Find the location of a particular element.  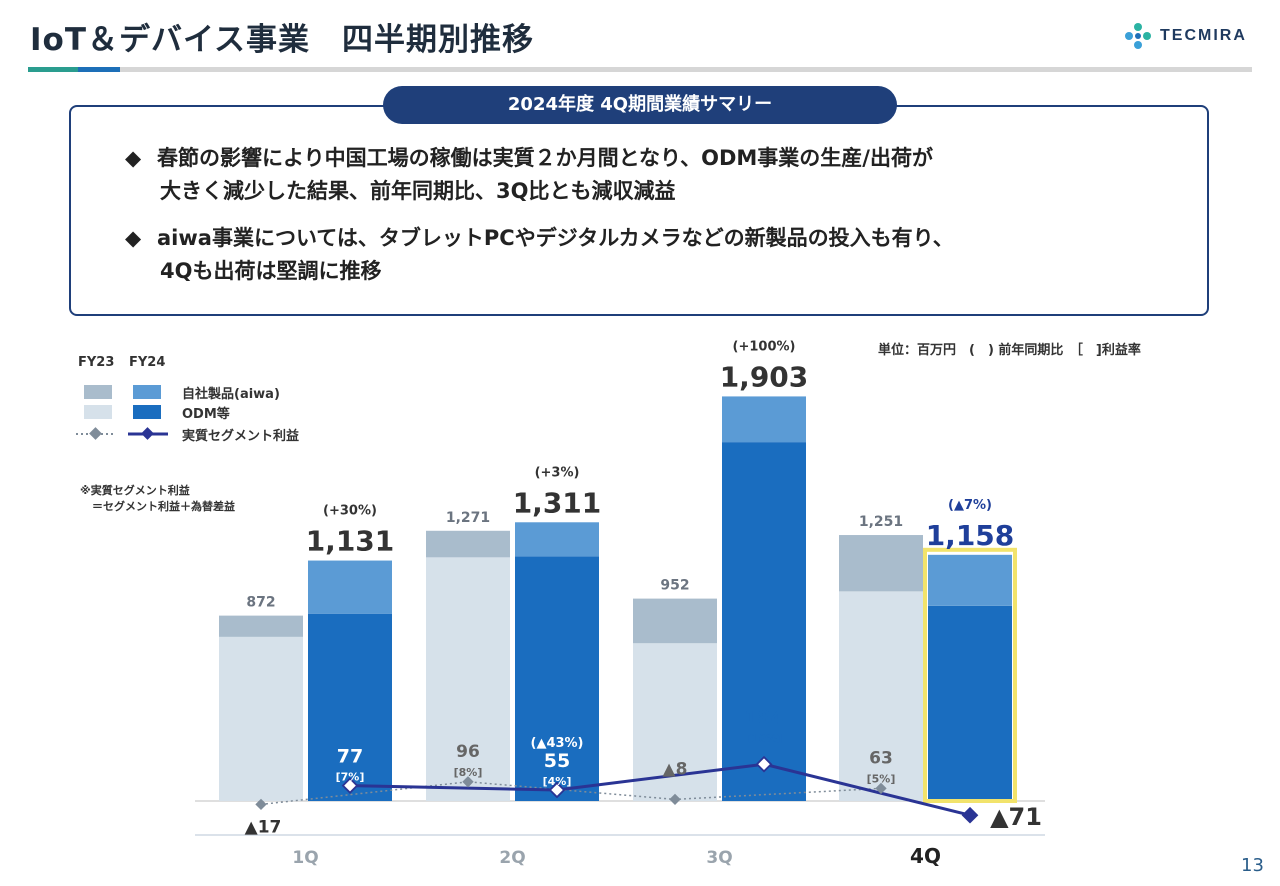

legend-line-icons is located at coordinates (122, 433).